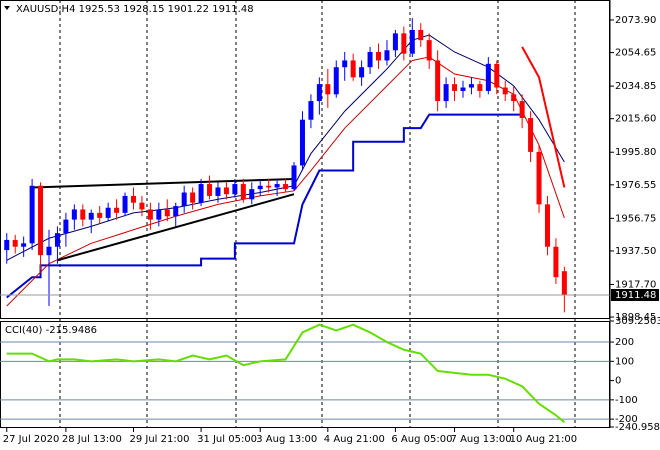 Image resolution: width=660 pixels, height=450 pixels. I want to click on x-tick-label: 7 Aug 13:00, so click(481, 439).